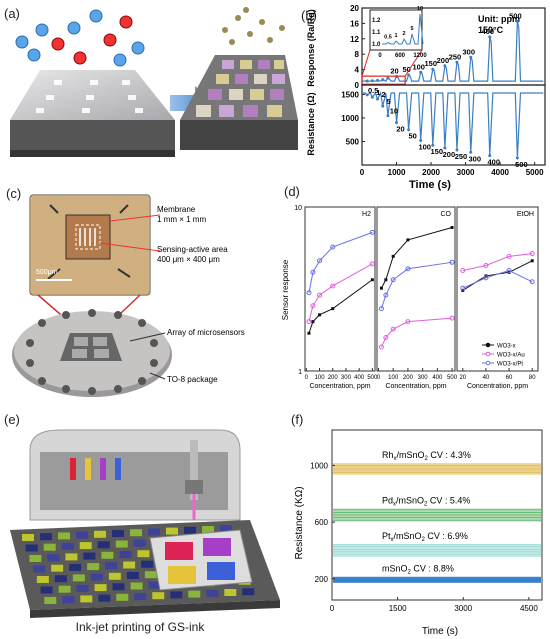  I want to click on chart-f-xtick-label: 1500, so click(398, 608).